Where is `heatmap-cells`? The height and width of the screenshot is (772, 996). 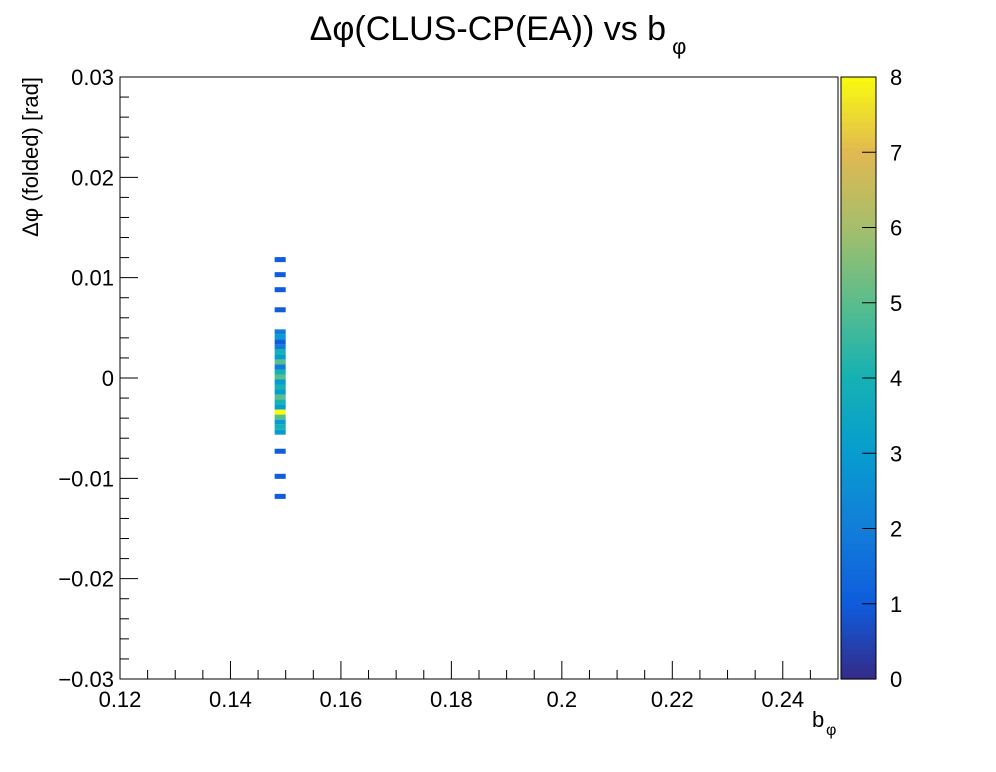 heatmap-cells is located at coordinates (280, 378).